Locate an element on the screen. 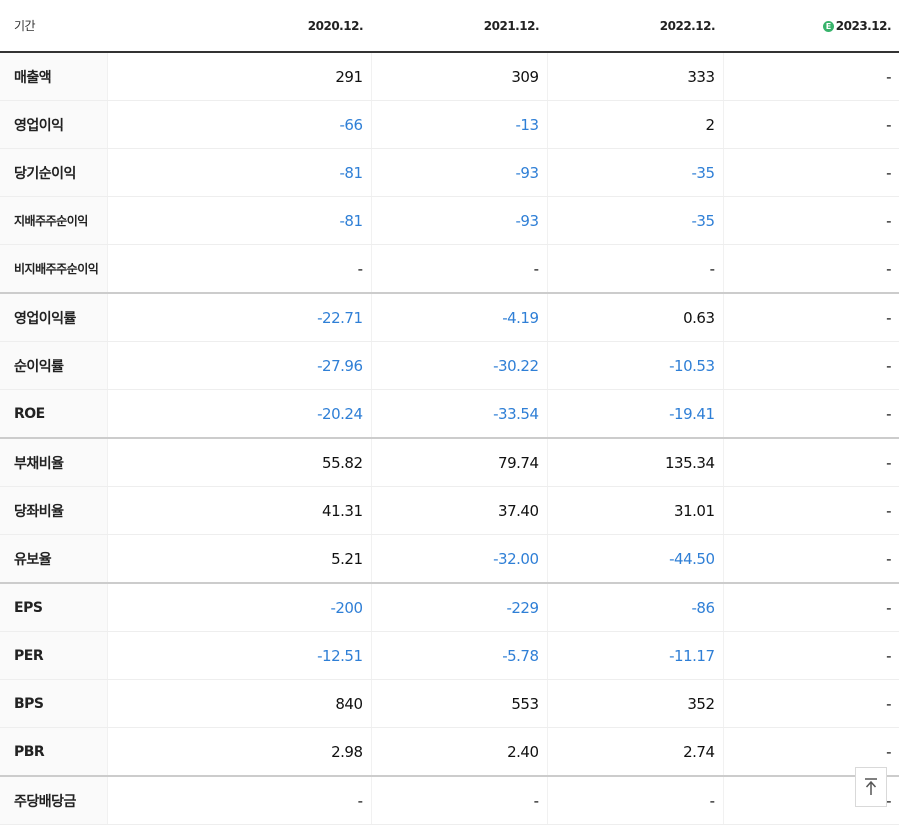 This screenshot has width=899, height=825. table-row: 영업이익률 -22.71 -4.19 0.63 - is located at coordinates (449, 317).